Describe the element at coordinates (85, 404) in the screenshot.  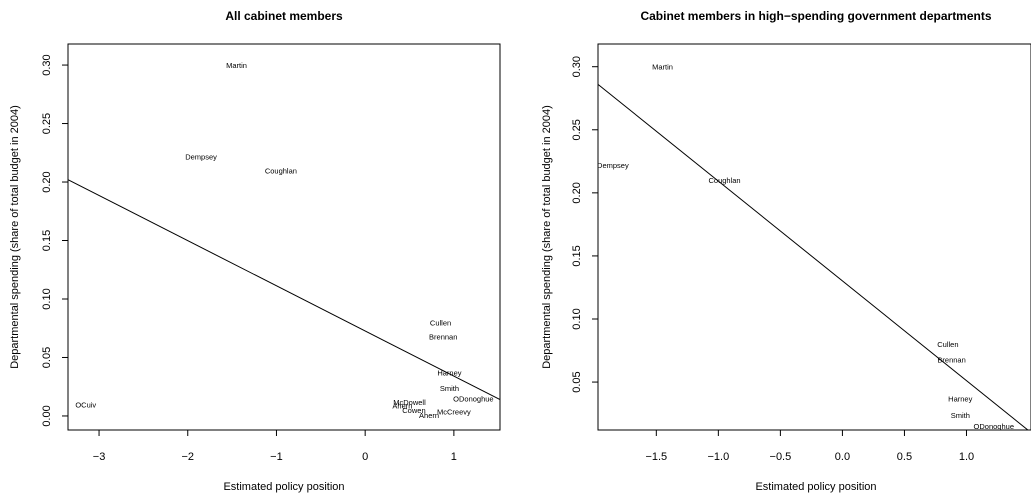
I see `point-label: OCuiv` at that location.